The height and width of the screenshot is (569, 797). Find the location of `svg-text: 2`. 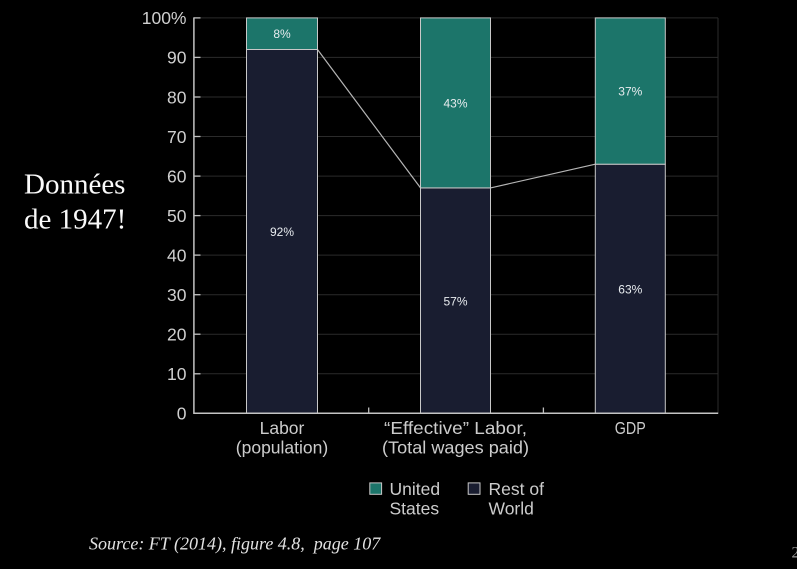

svg-text: 2 is located at coordinates (794, 553).